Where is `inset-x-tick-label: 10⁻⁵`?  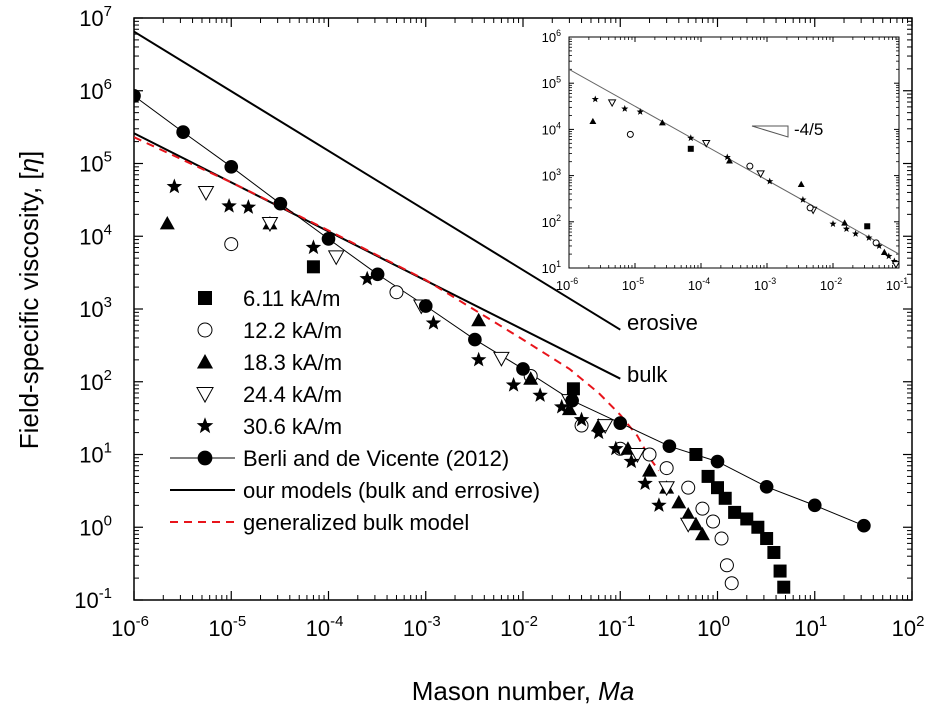
inset-x-tick-label: 10⁻⁵ is located at coordinates (633, 284).